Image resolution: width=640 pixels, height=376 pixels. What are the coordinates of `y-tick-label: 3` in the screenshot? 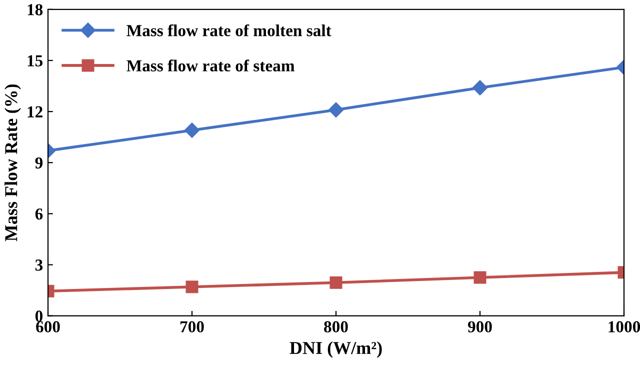 It's located at (39, 265).